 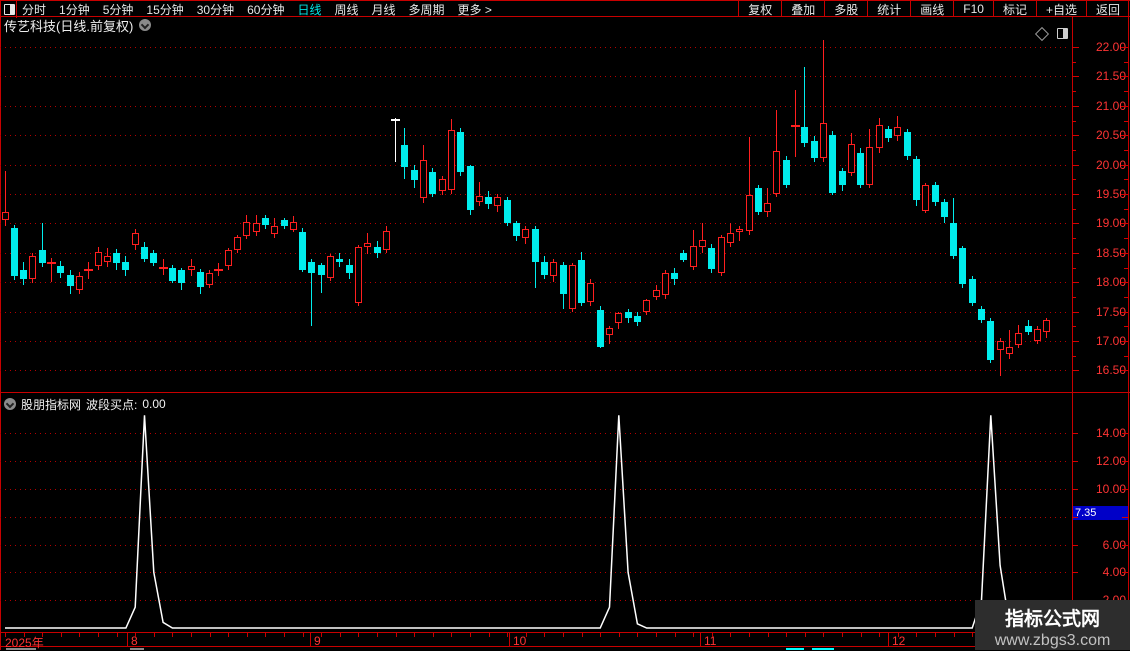 I want to click on x-axis-month-label: 8, so click(x=134, y=641).